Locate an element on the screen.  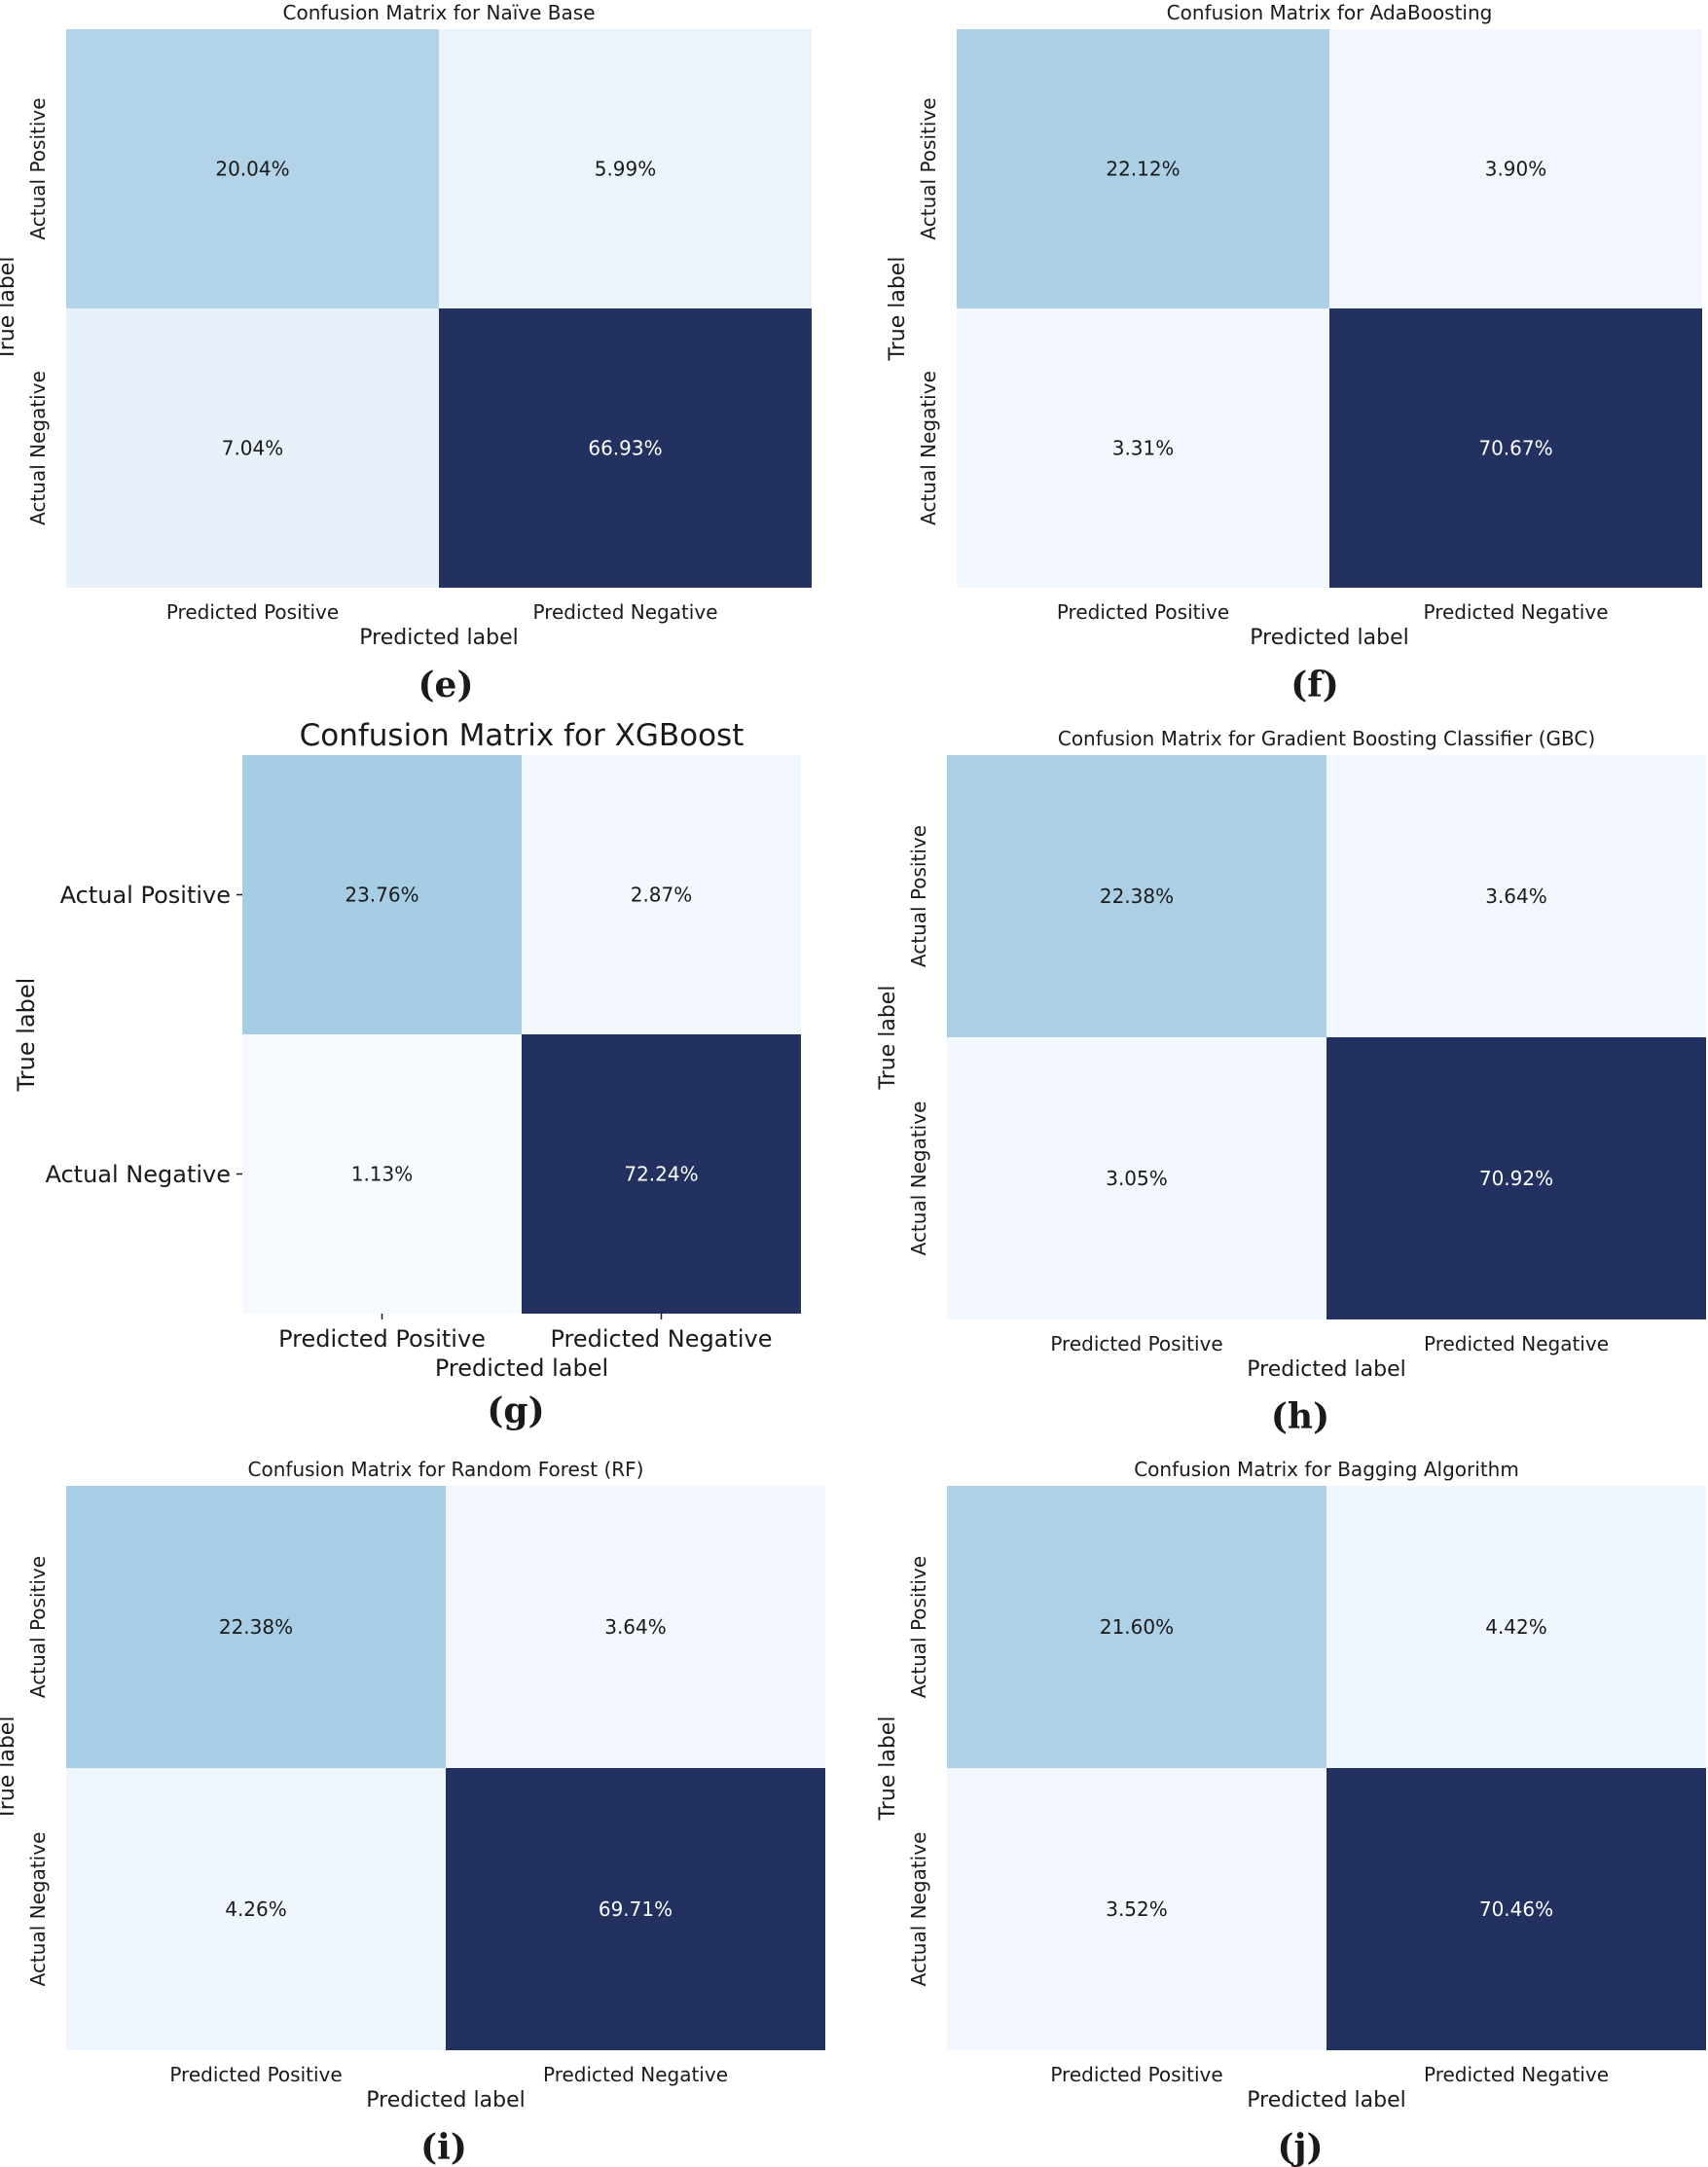
cell-value-label: 3.05% is located at coordinates (1137, 1178).